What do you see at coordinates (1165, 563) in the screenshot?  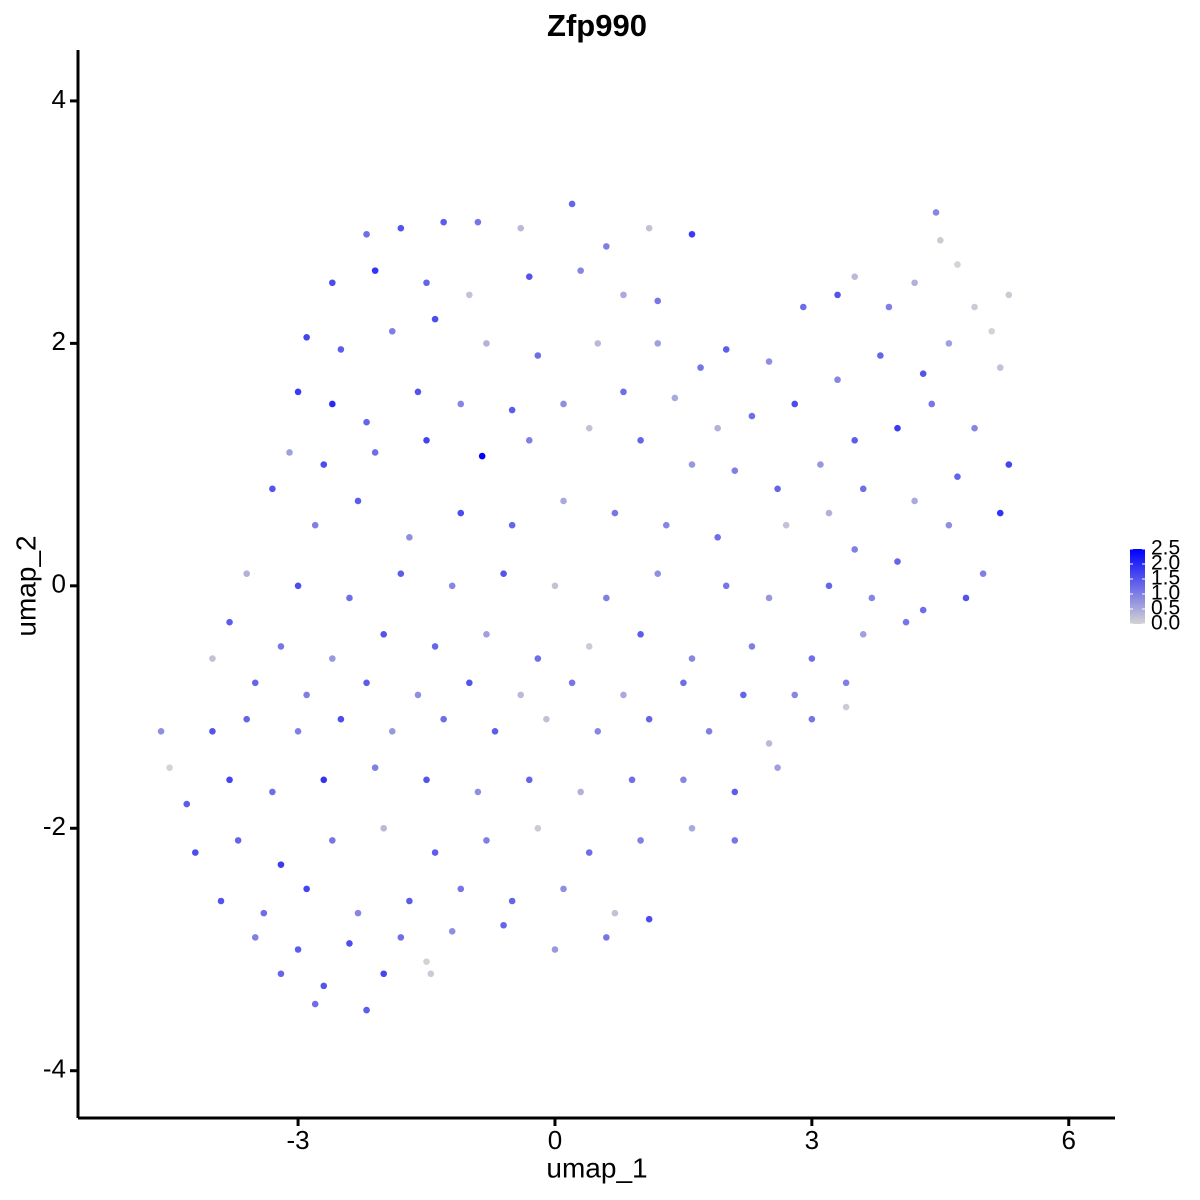 I see `colorbar-label: 2.0` at bounding box center [1165, 563].